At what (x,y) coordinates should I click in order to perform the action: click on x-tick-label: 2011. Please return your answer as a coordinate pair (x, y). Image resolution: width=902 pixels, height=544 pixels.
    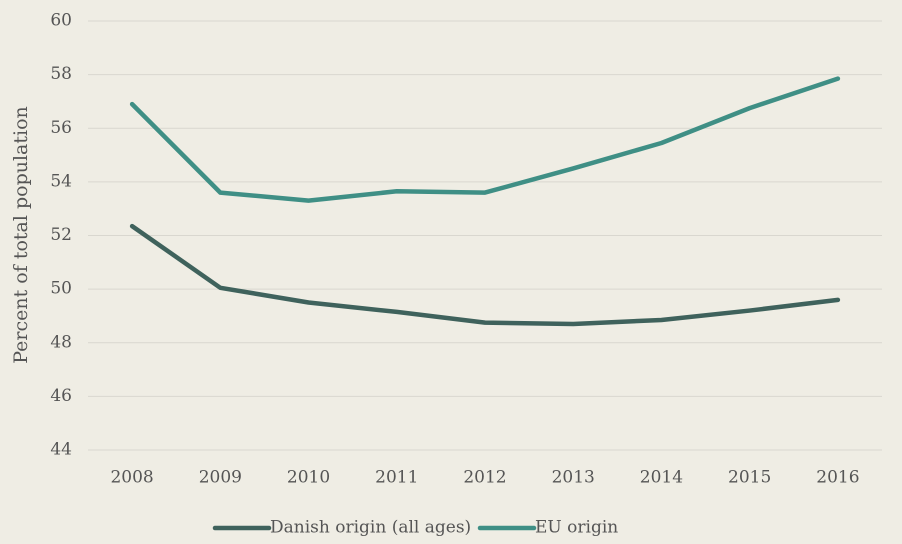
    Looking at the image, I should click on (396, 478).